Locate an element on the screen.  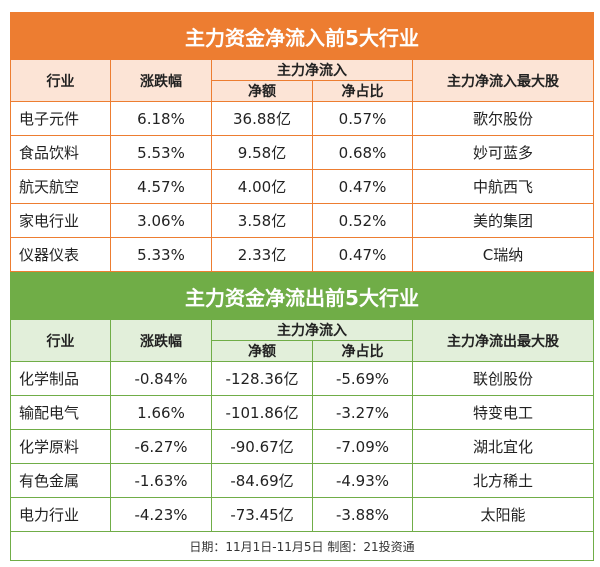
amount-cell: -90.67亿 is located at coordinates (262, 446).